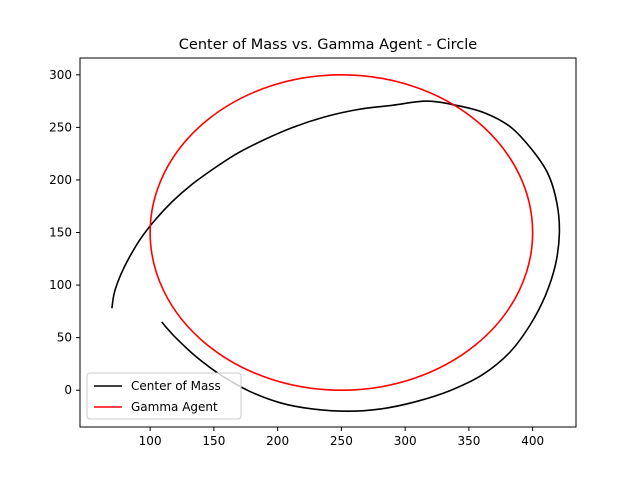 This screenshot has height=480, width=640. What do you see at coordinates (174, 407) in the screenshot?
I see `legend-label-gamma-agent: Gamma Agent` at bounding box center [174, 407].